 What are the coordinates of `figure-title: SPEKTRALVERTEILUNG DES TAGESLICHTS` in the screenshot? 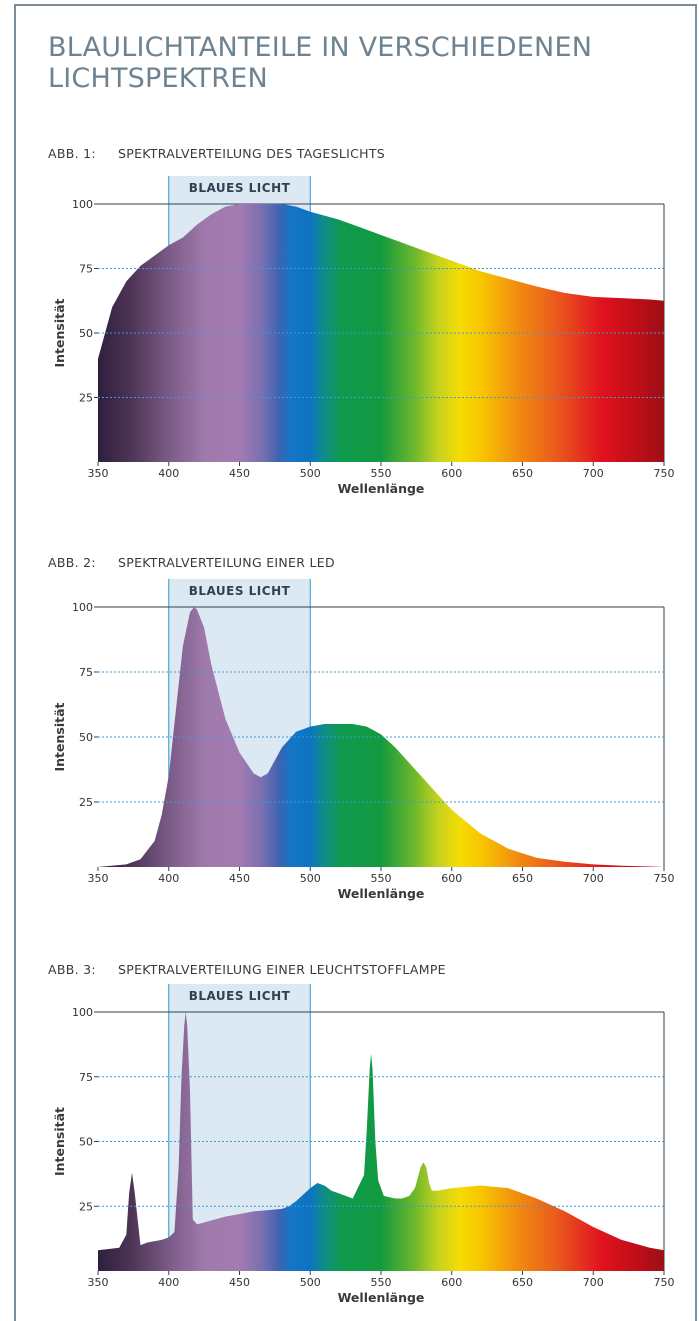 It's located at (251, 153).